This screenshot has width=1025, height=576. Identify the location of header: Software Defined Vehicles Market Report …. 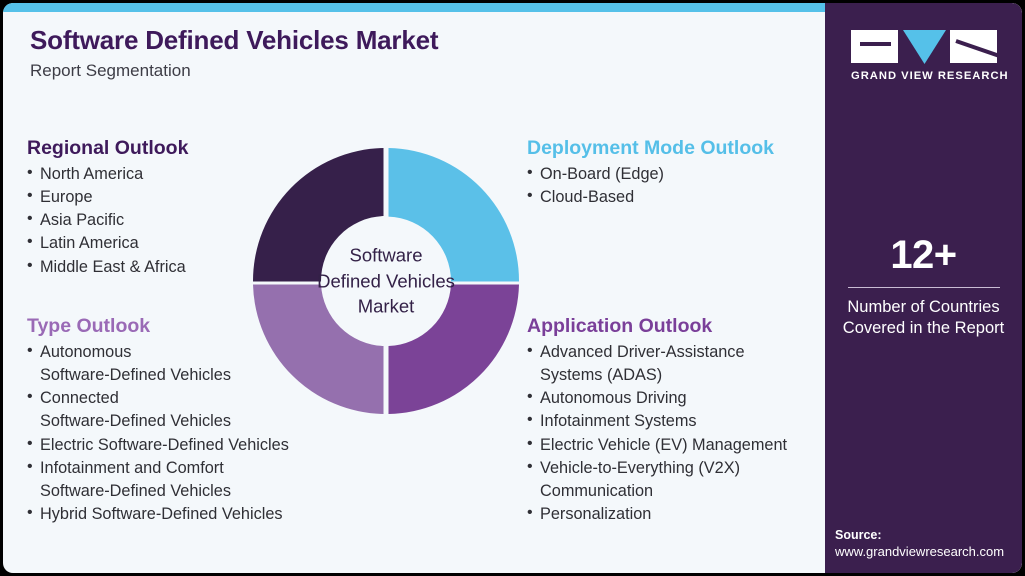
(234, 53).